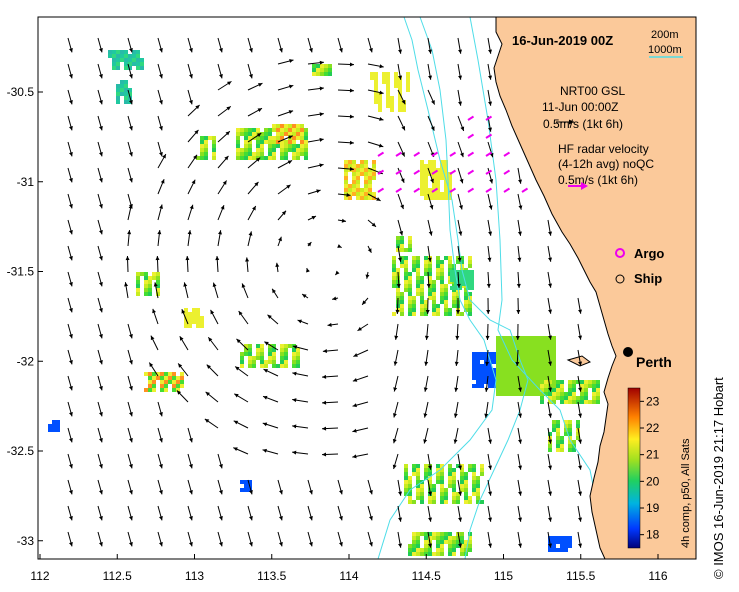 The image size is (739, 592). Describe the element at coordinates (26, 361) in the screenshot. I see `y-tick-label: -32` at that location.